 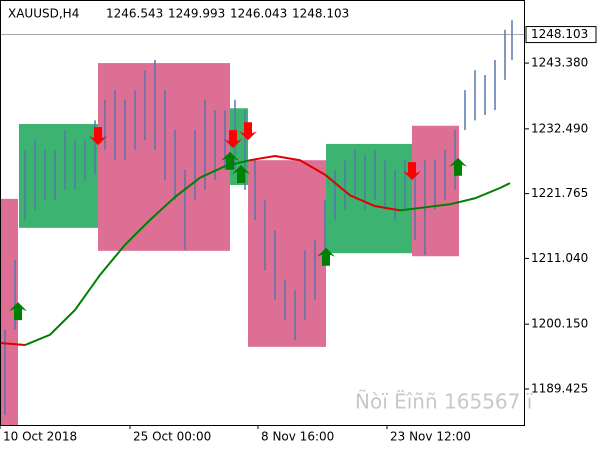 I want to click on y-tick-label: 1232.490, so click(x=559, y=128).